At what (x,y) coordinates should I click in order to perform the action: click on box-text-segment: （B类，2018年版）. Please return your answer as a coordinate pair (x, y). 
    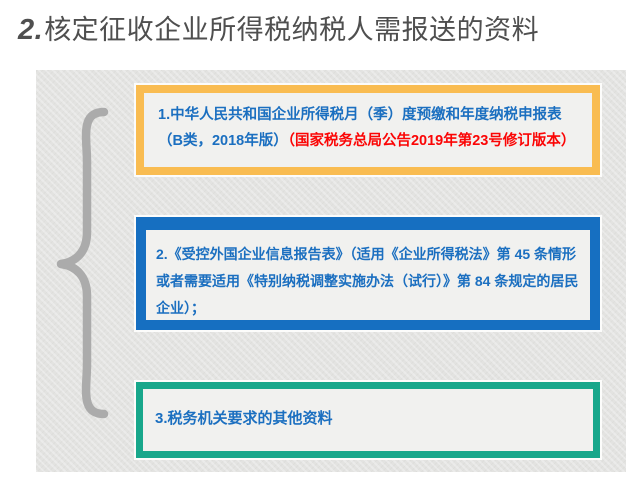
    Looking at the image, I should click on (223, 141).